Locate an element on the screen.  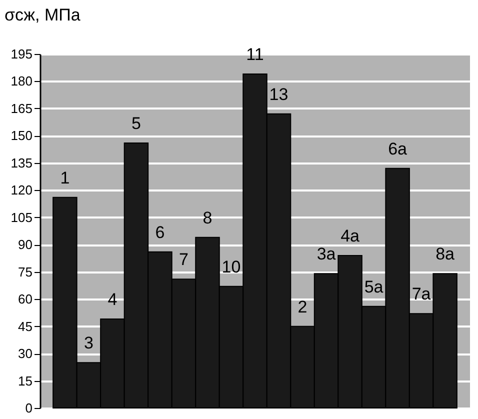
x-tick-label: 4 is located at coordinates (113, 300).